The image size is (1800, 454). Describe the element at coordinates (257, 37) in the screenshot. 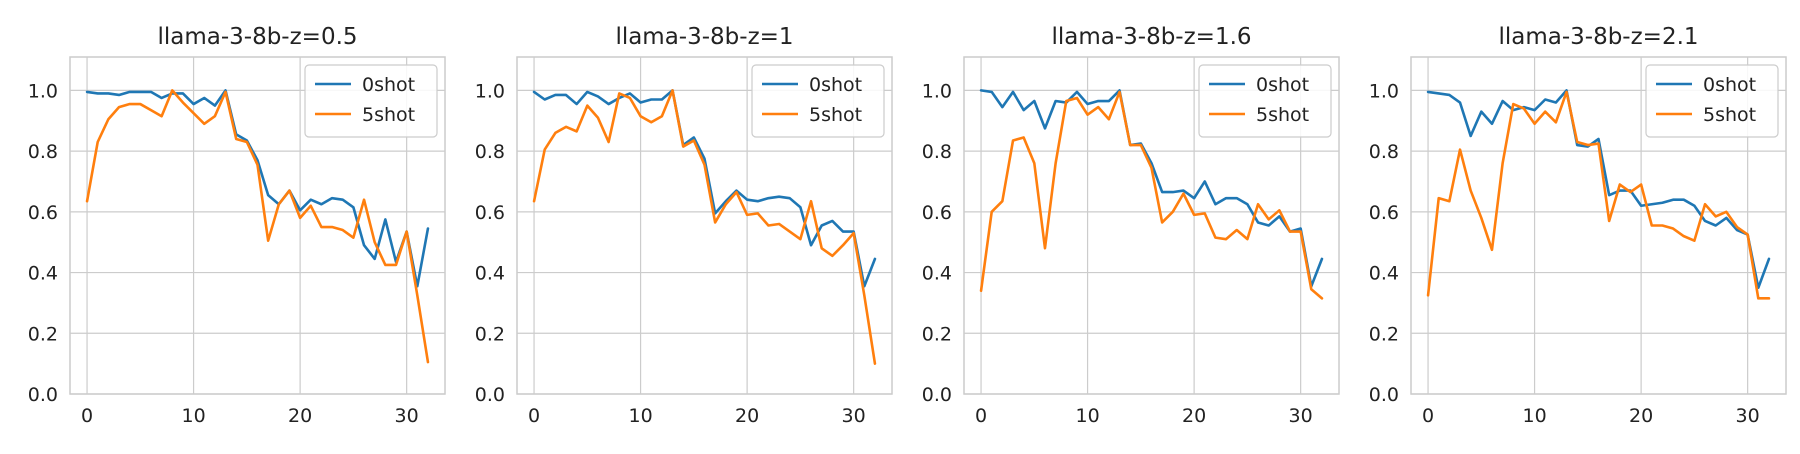

I see `chart-title: llama-3-8b-z=0.5` at that location.